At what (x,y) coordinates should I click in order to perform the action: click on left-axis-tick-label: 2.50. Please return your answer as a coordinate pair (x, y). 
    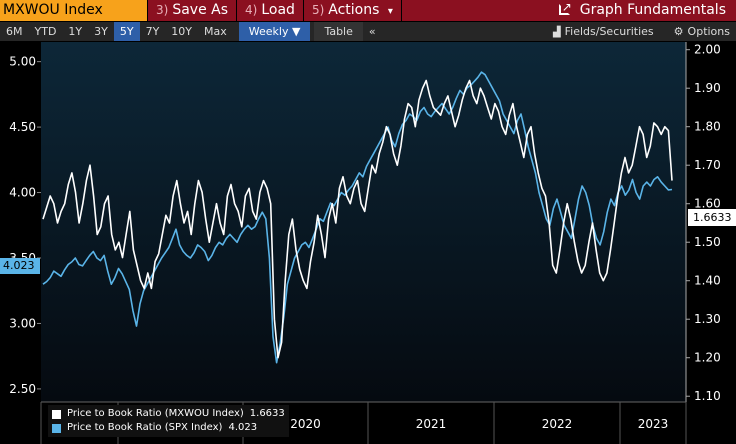
    Looking at the image, I should click on (22, 389).